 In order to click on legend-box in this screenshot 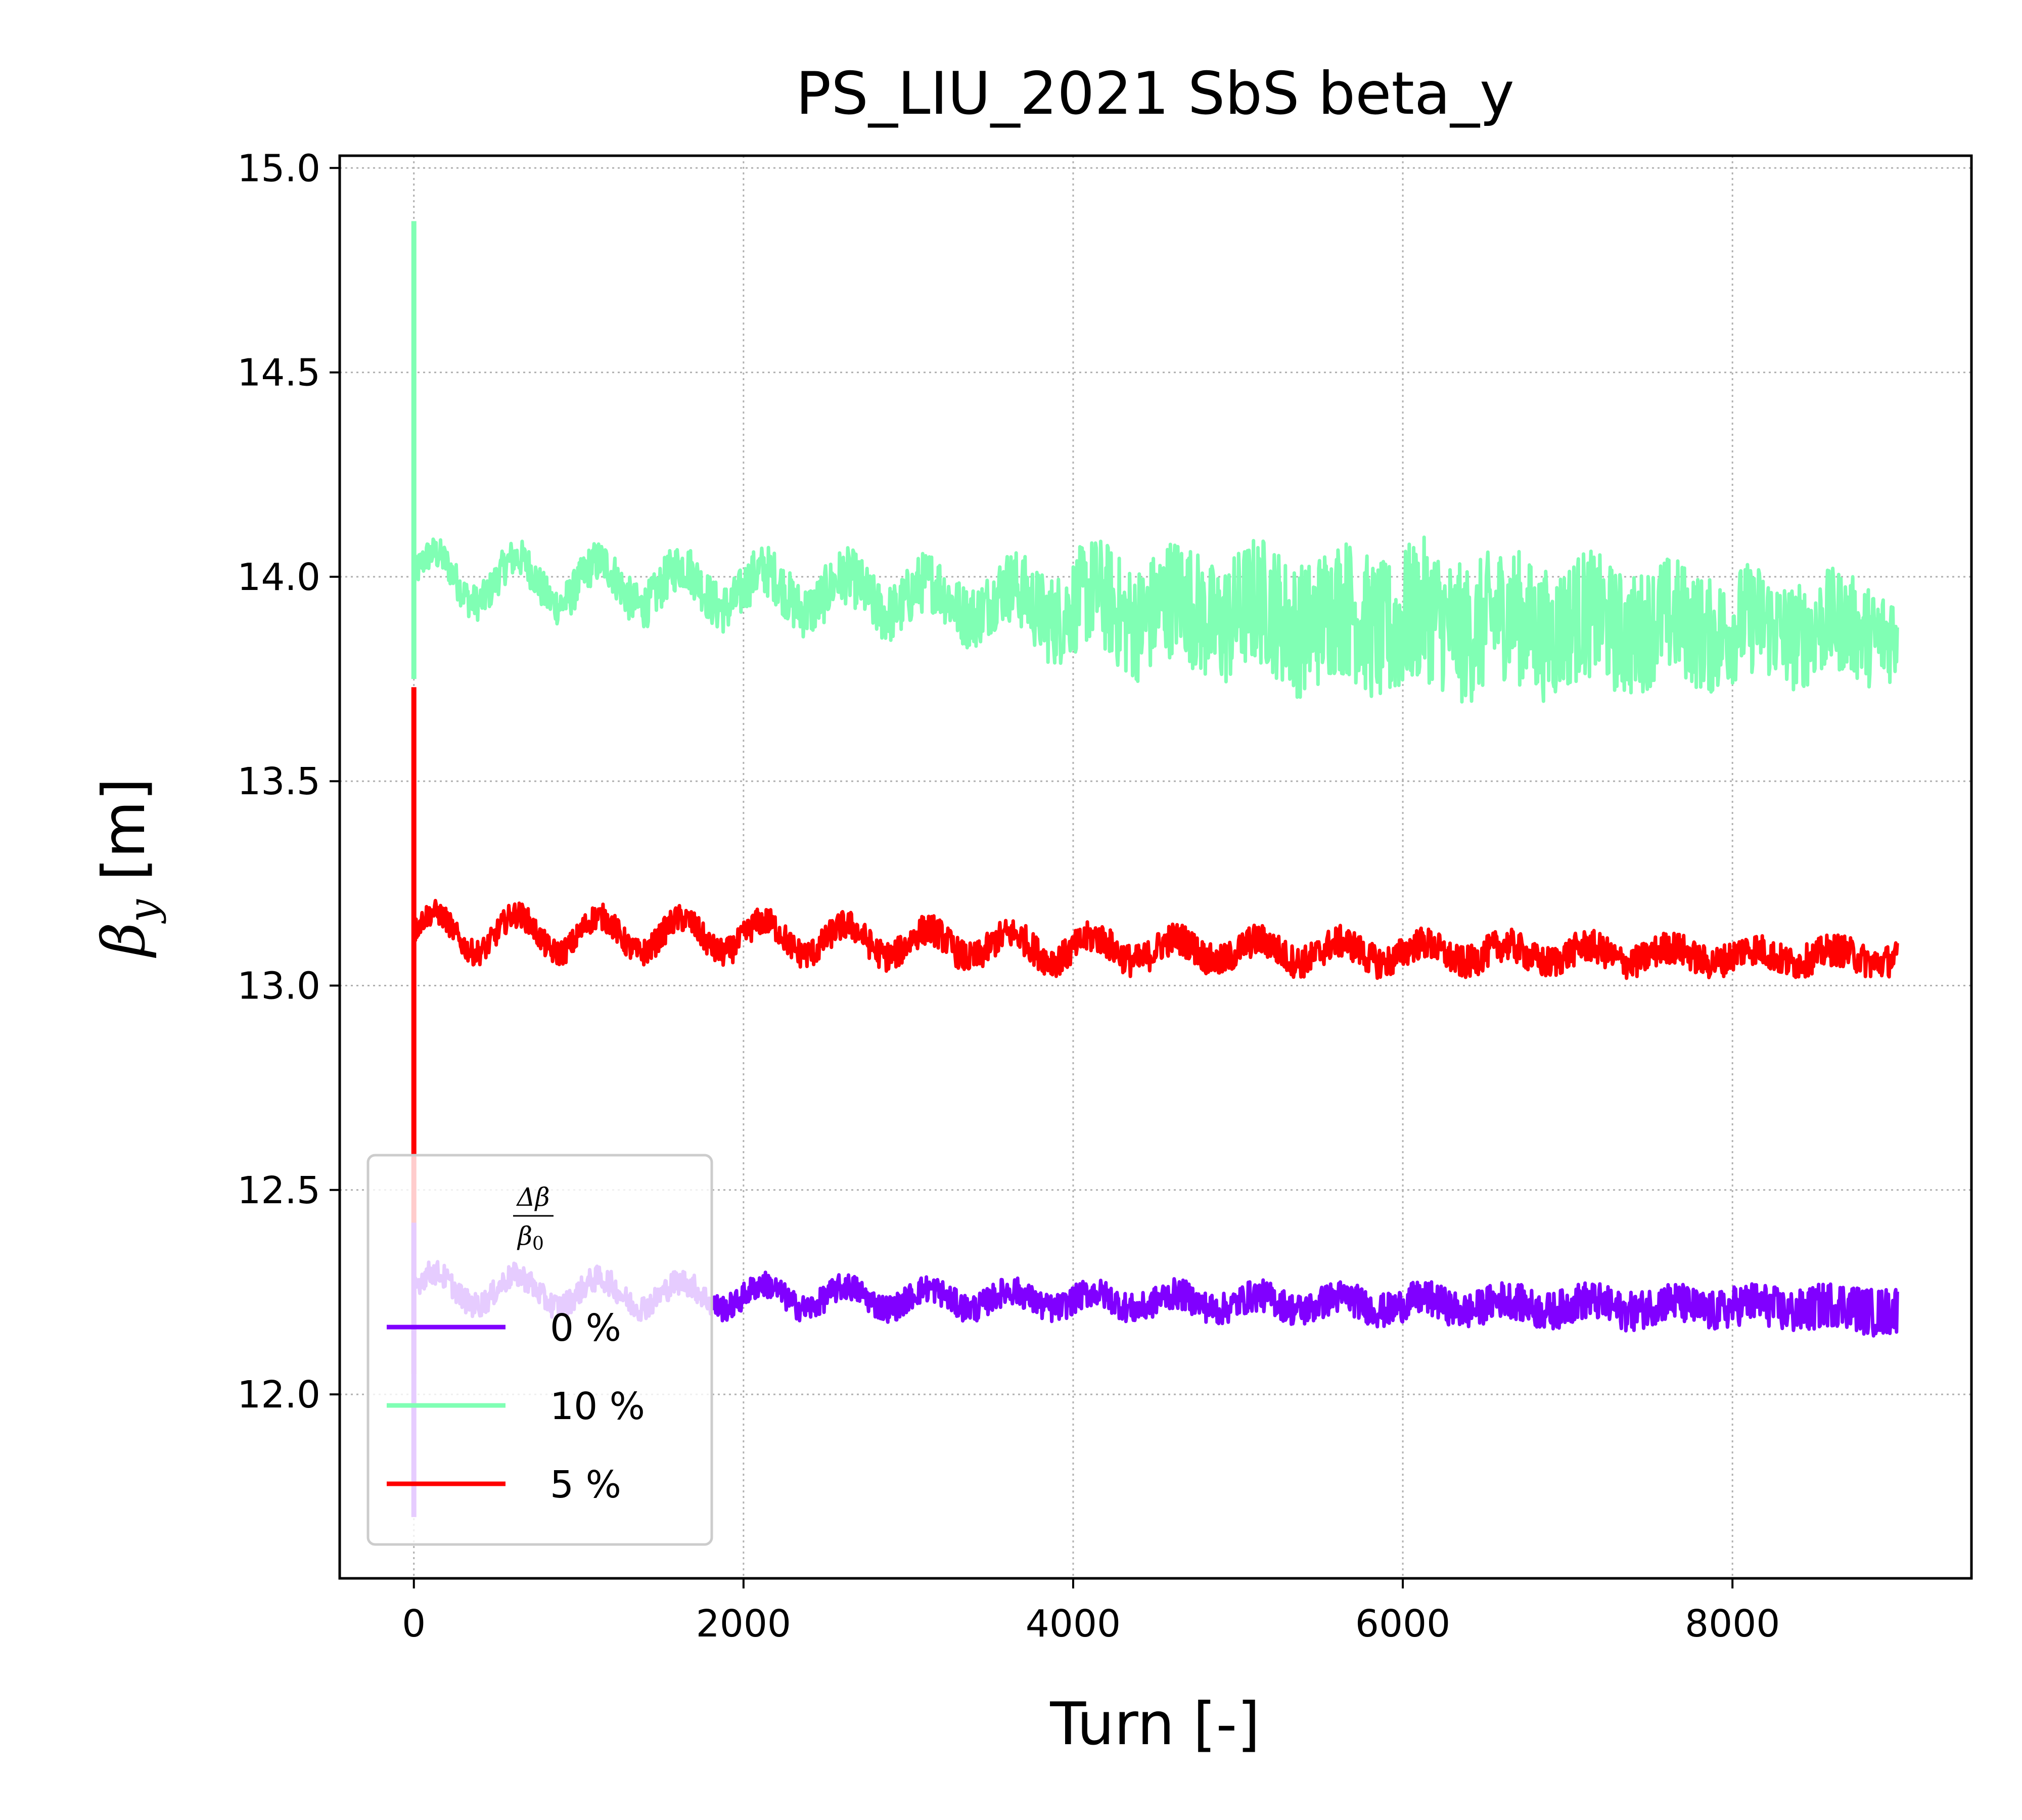, I will do `click(539, 1350)`.